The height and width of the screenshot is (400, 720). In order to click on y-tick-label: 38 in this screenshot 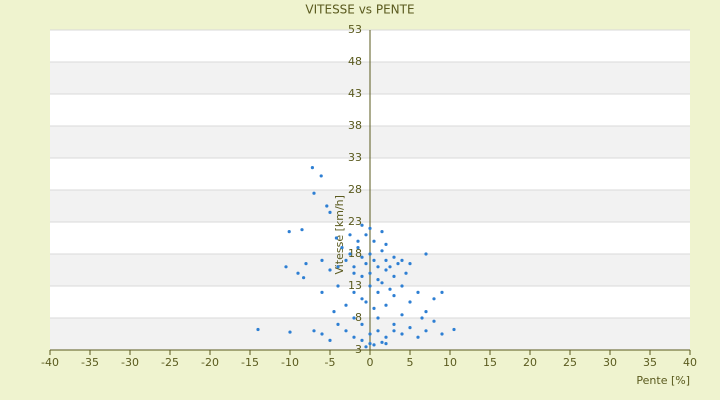, I will do `click(355, 125)`.